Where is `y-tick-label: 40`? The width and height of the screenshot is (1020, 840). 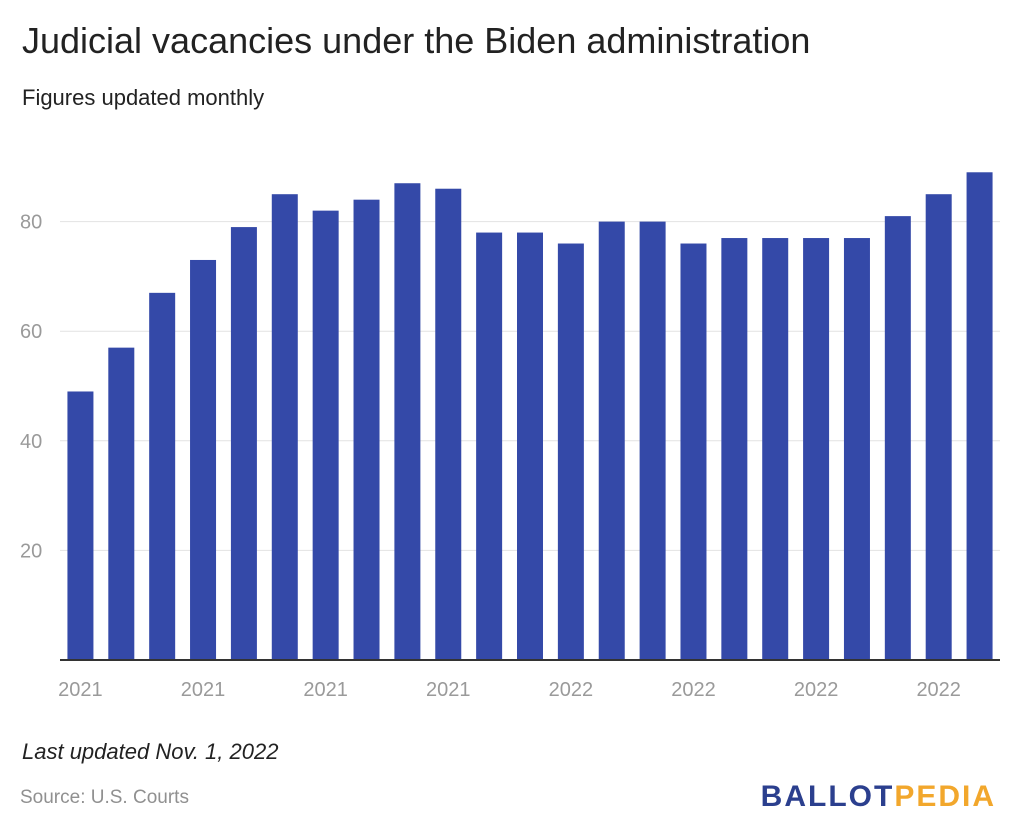
y-tick-label: 40 is located at coordinates (31, 442).